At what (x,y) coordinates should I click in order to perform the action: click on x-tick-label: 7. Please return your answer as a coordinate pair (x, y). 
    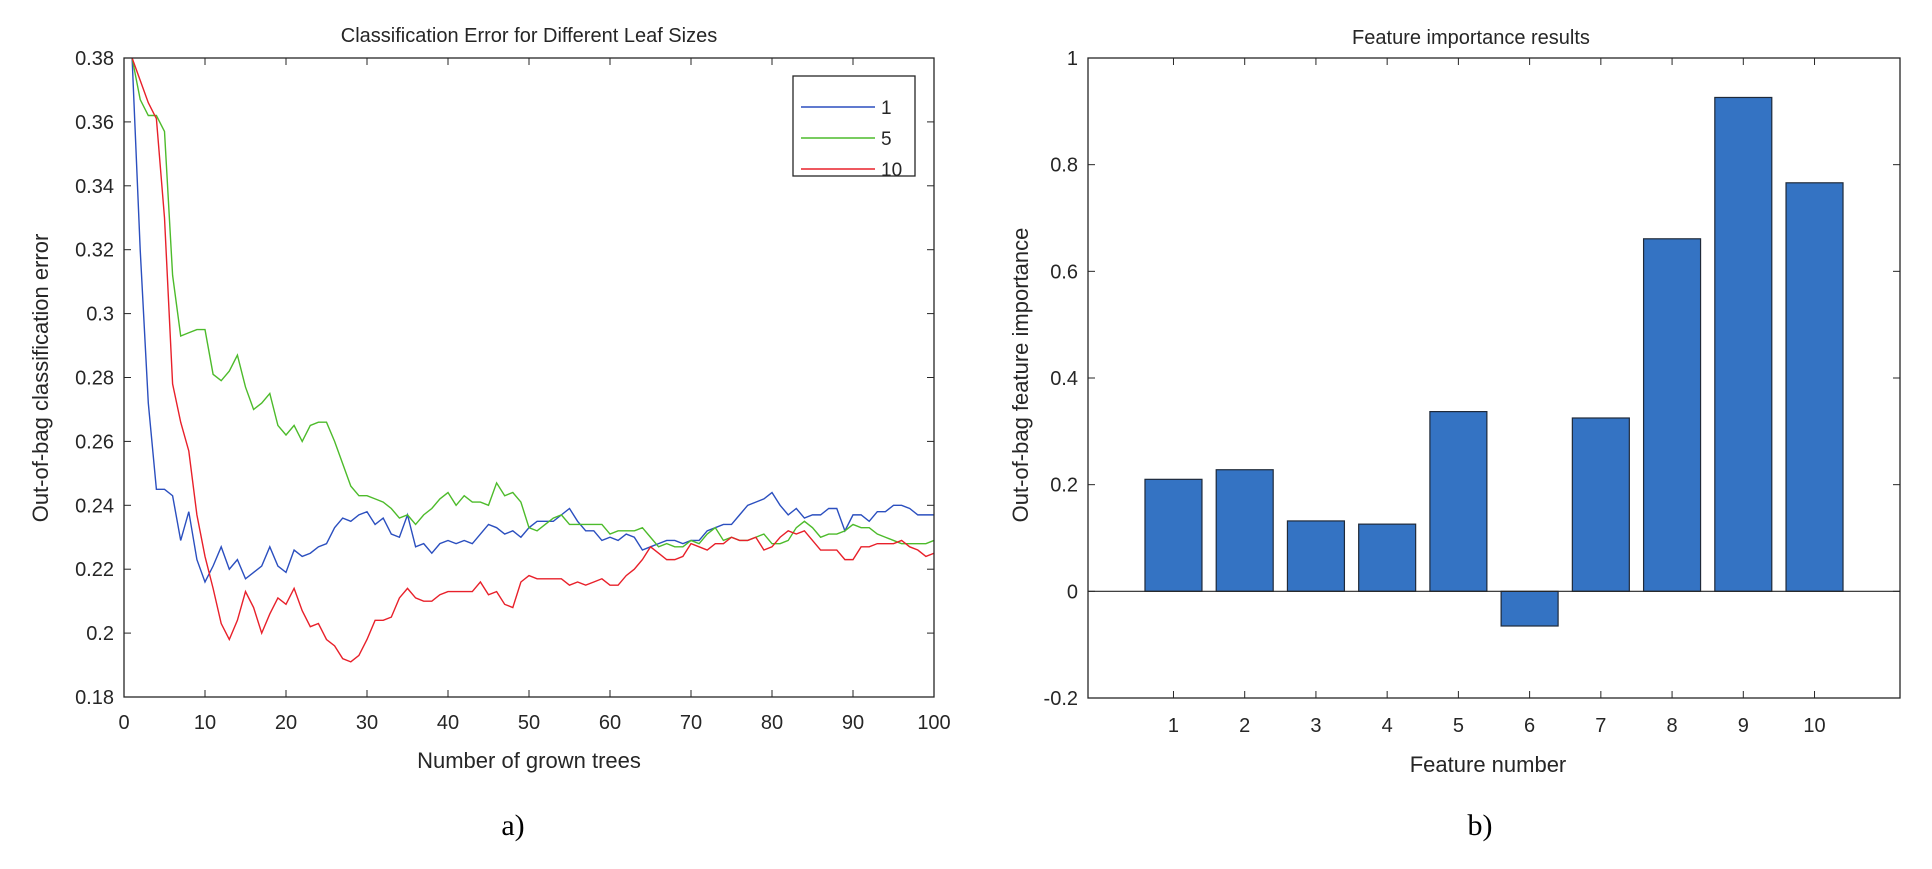
    Looking at the image, I should click on (1600, 726).